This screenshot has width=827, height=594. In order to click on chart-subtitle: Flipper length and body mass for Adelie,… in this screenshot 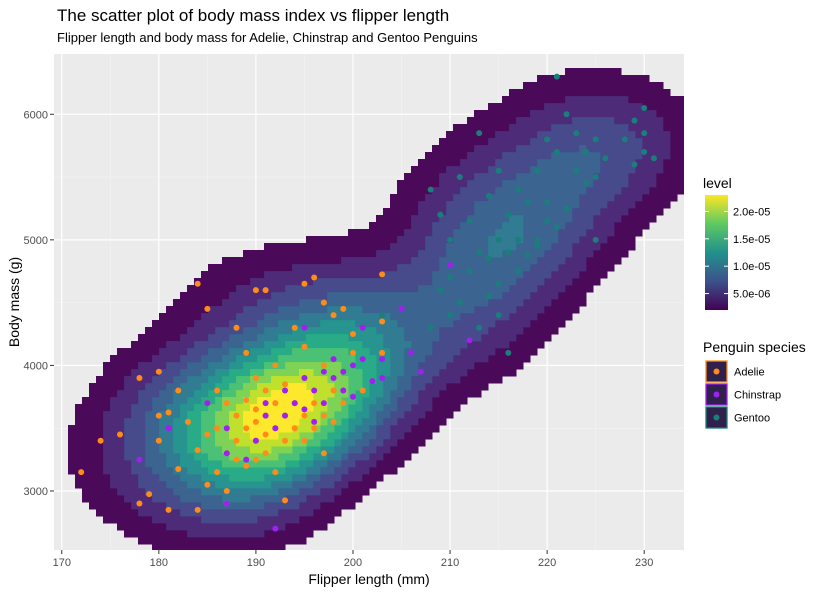, I will do `click(267, 37)`.